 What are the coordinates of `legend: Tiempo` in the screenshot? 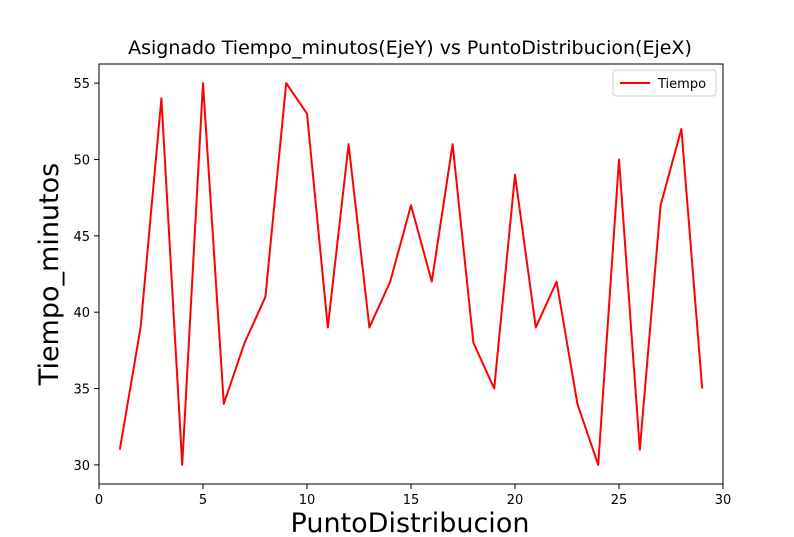 It's located at (664, 83).